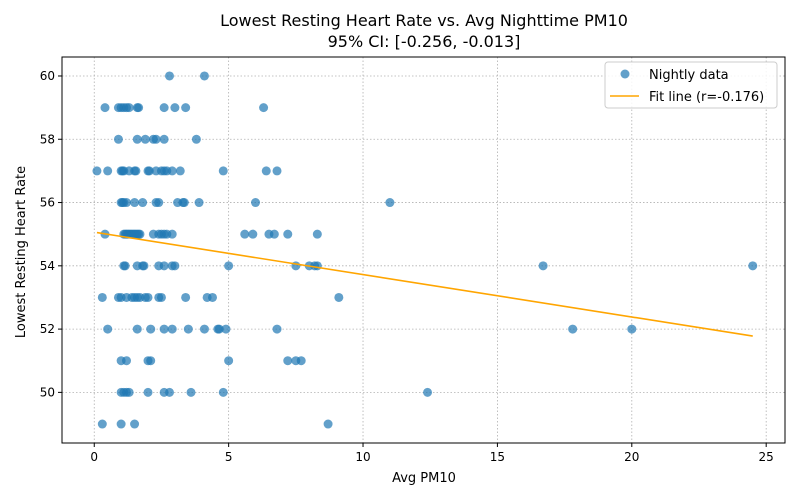 This screenshot has height=500, width=800. What do you see at coordinates (229, 457) in the screenshot?
I see `x-tick-label: 5` at bounding box center [229, 457].